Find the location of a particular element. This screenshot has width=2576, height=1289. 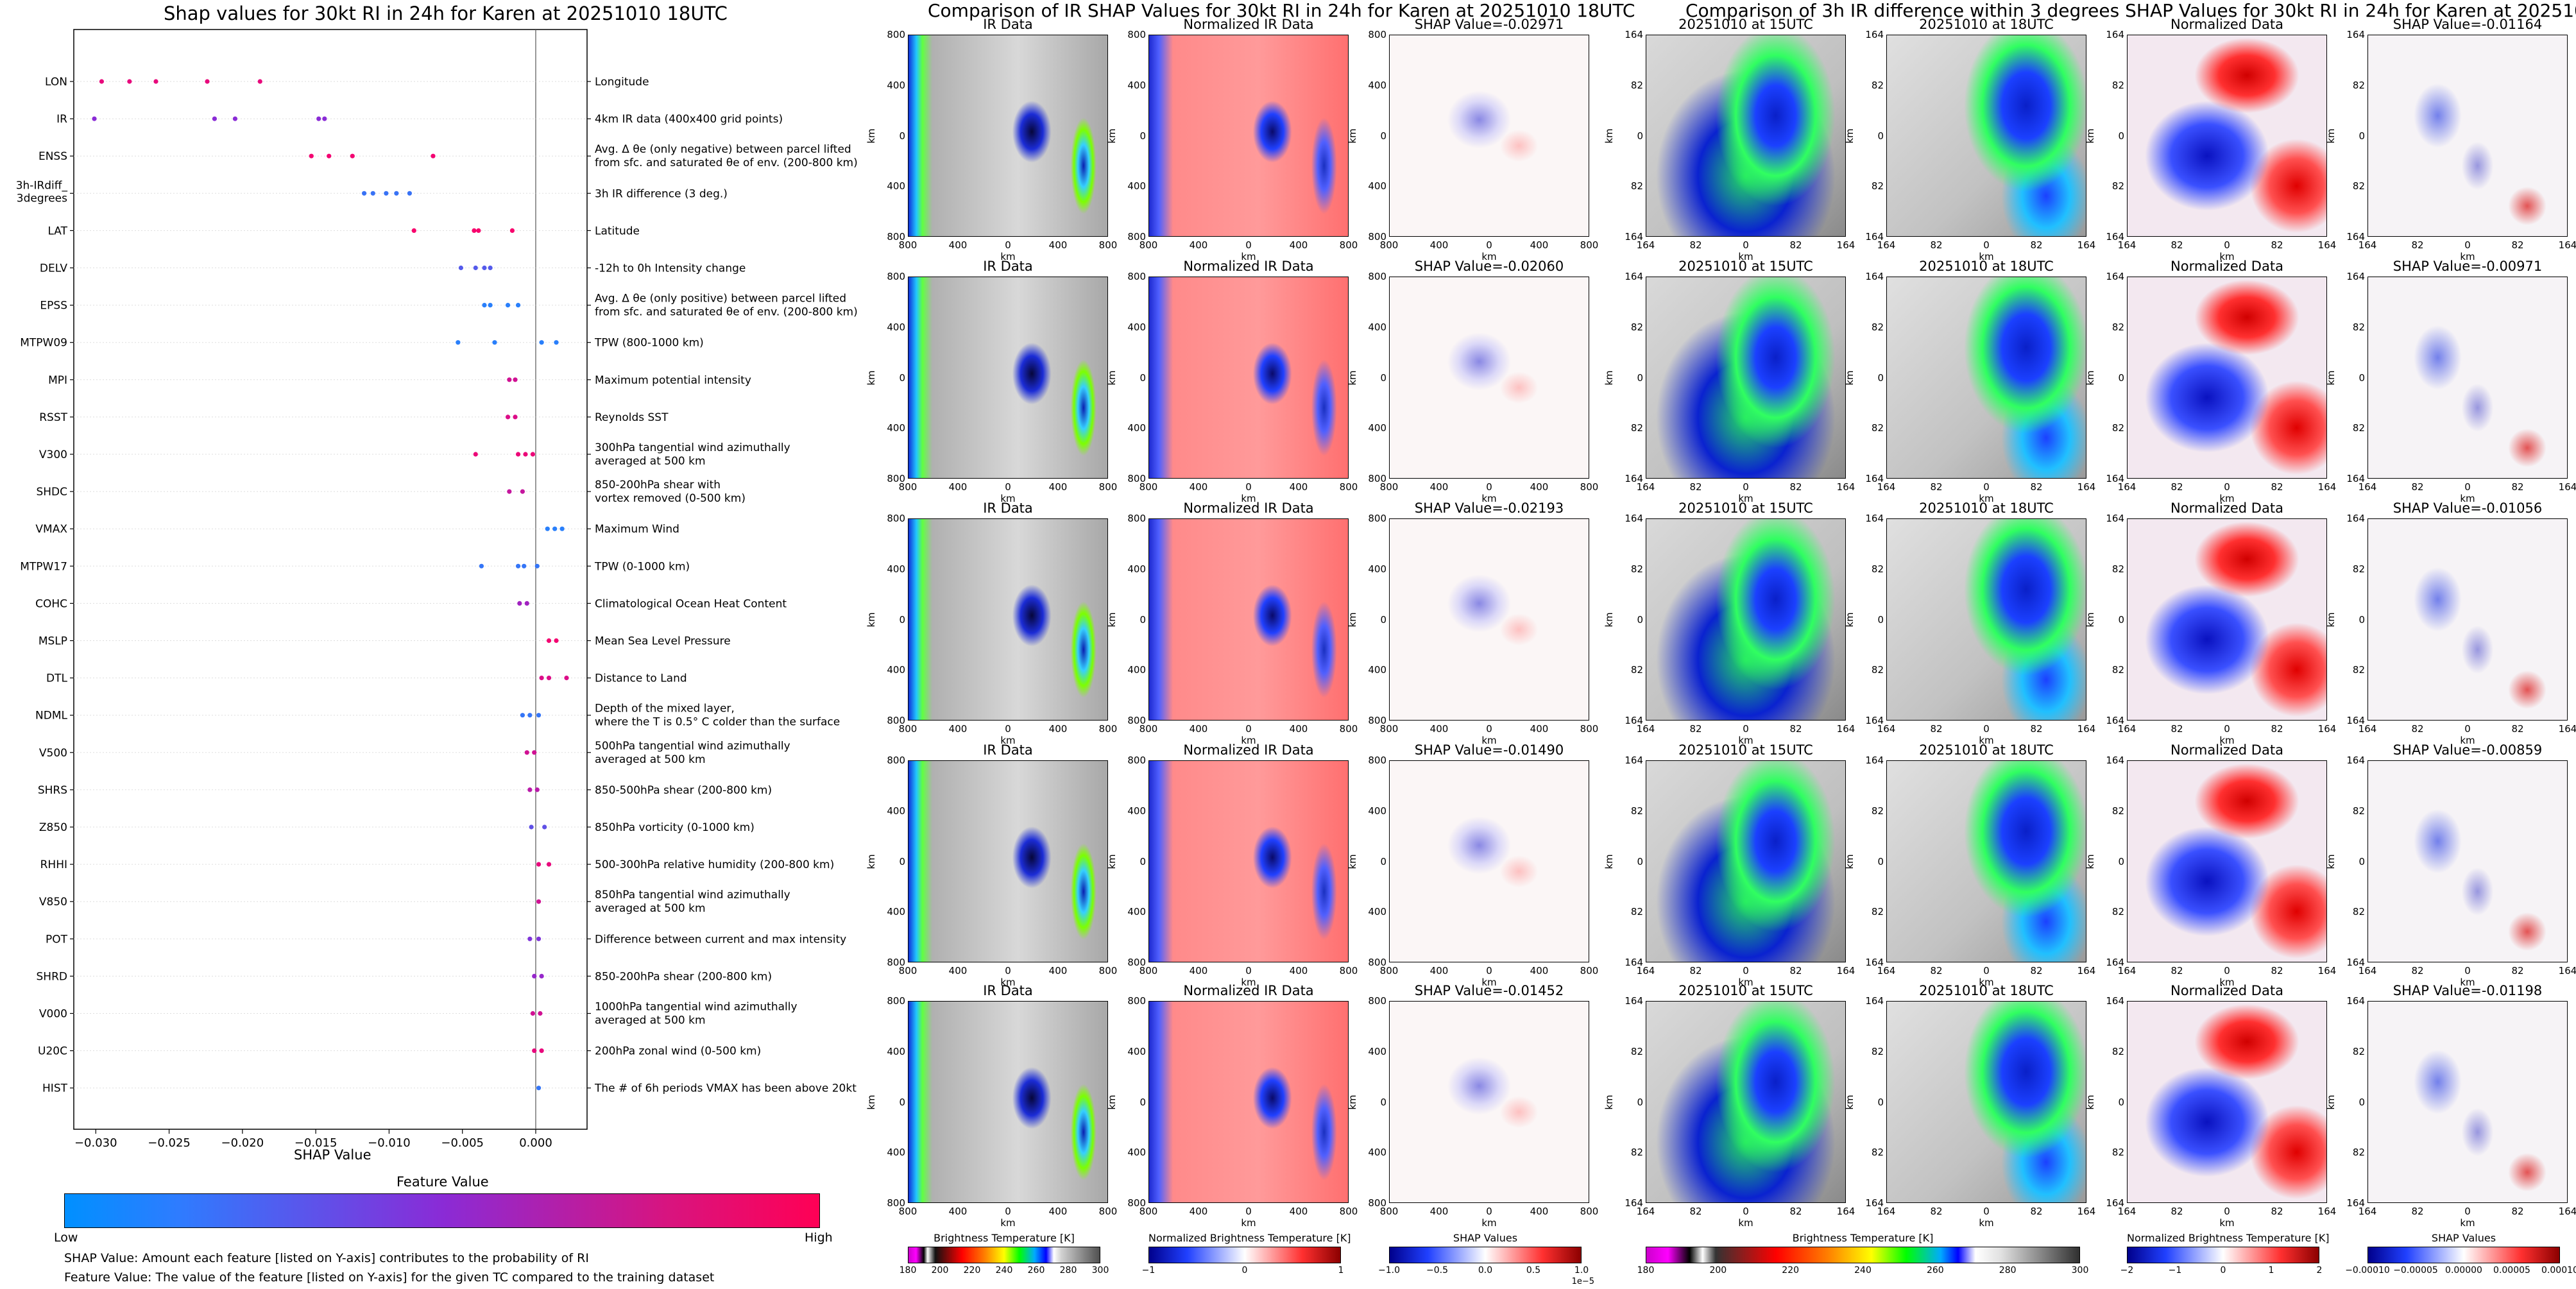

feature-name-label: V000 is located at coordinates (53, 1014).